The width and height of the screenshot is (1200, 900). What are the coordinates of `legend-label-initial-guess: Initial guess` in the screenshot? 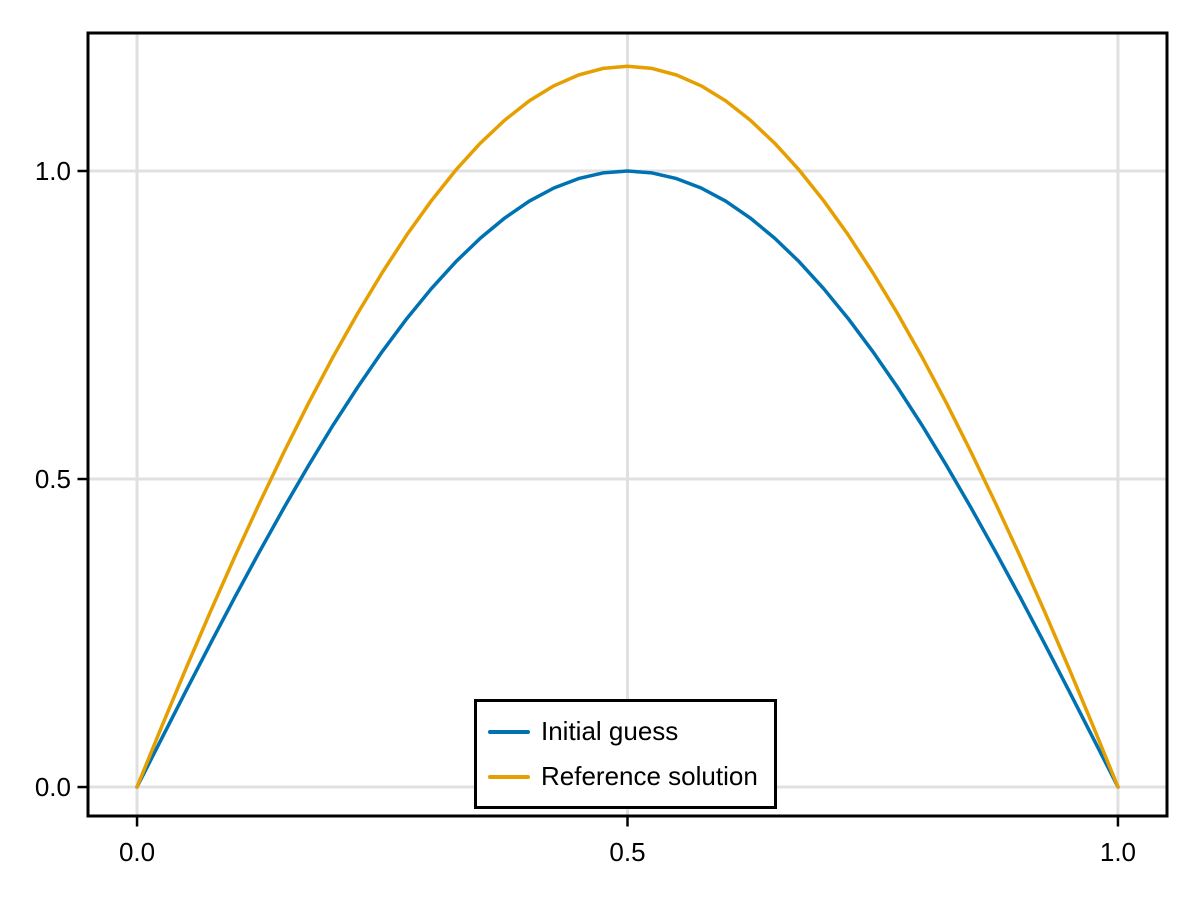 It's located at (610, 731).